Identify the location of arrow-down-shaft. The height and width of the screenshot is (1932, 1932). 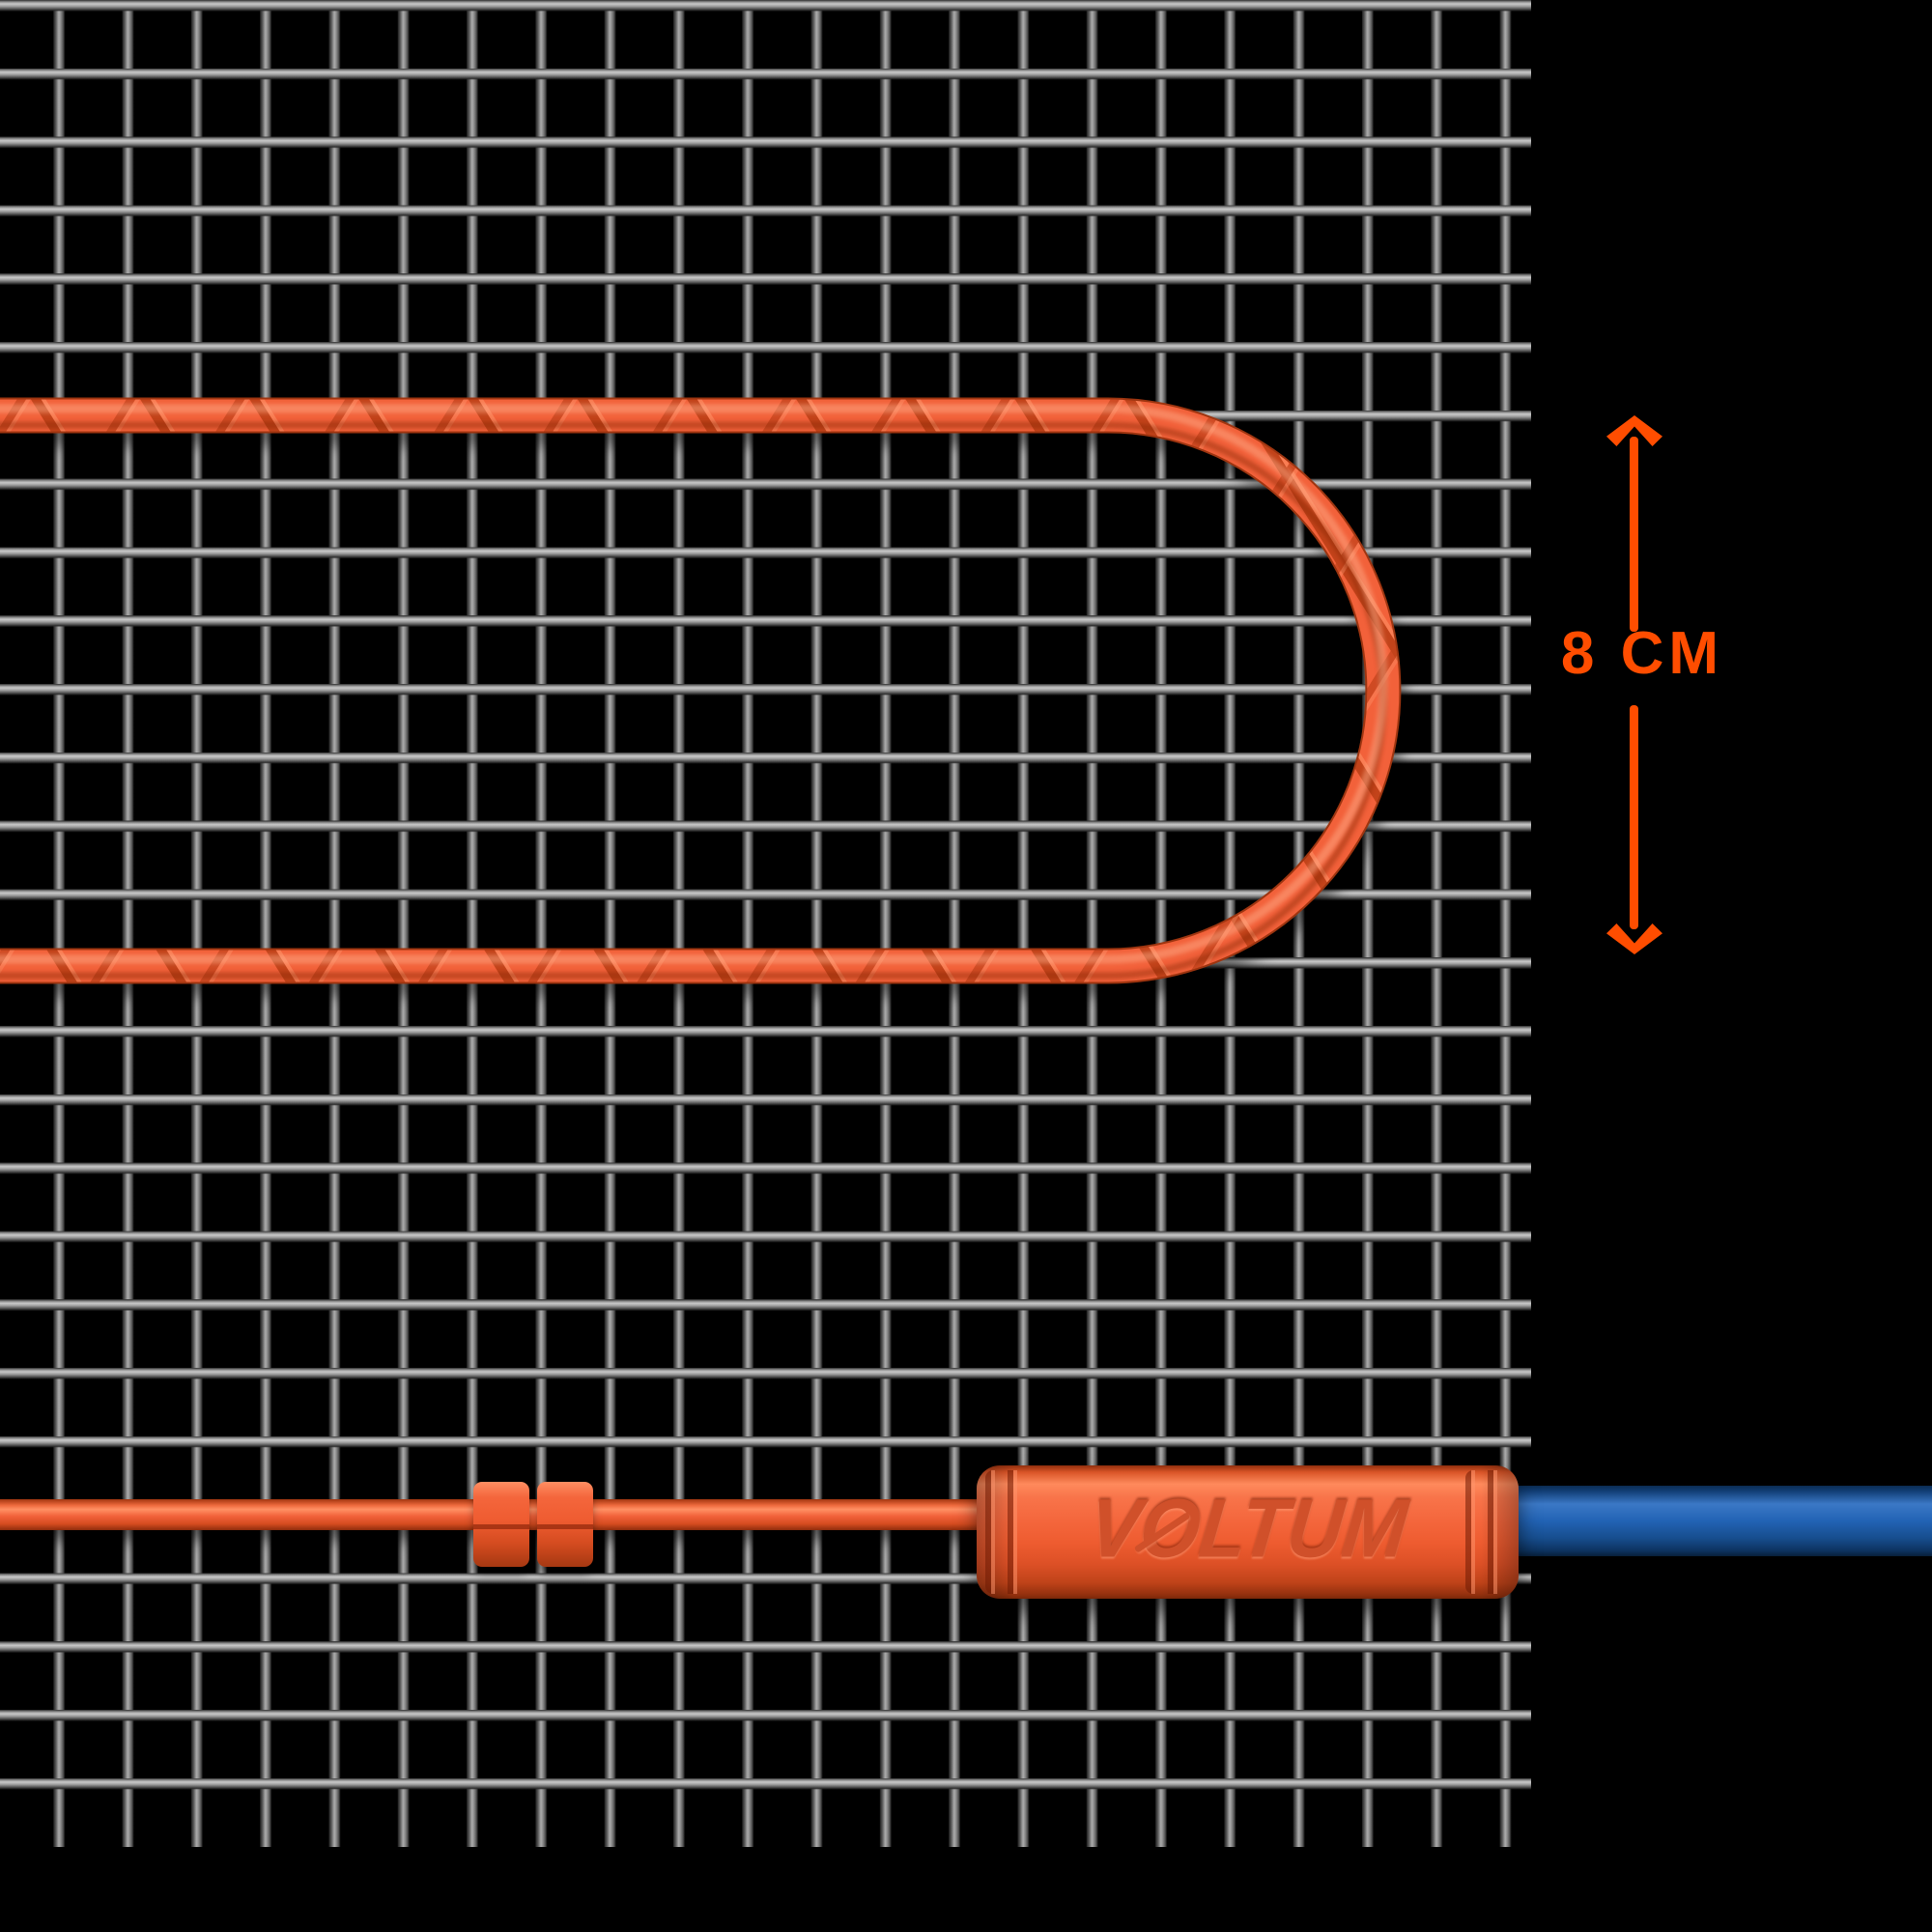
(1634, 817).